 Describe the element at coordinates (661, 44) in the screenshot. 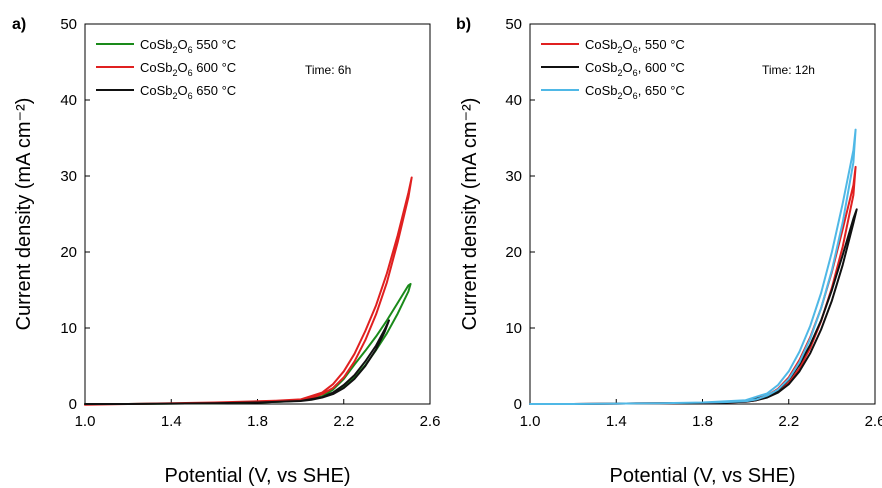

I see `legend-suffix: , 550 °C` at that location.